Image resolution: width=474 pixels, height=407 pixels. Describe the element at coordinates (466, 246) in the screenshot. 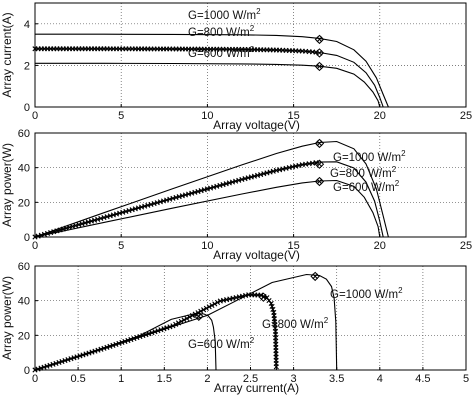

I see `x-tick-label: 25` at that location.